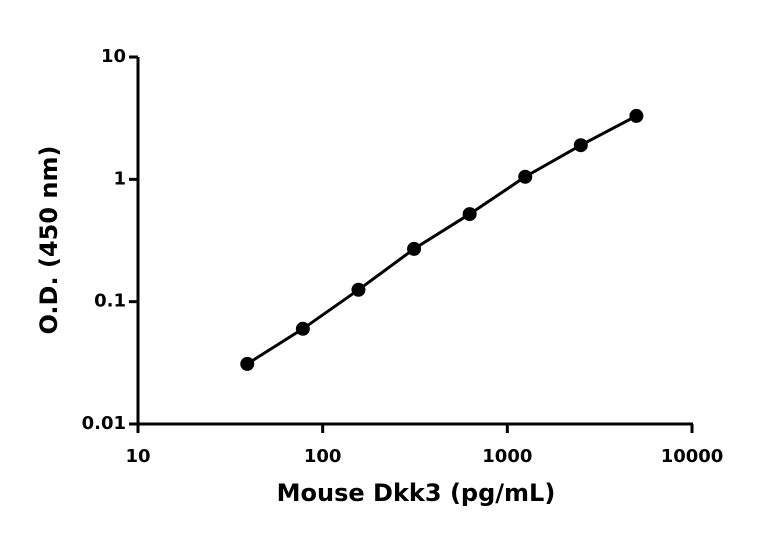 This screenshot has width=768, height=534. I want to click on y-tick-label: 1, so click(119, 178).